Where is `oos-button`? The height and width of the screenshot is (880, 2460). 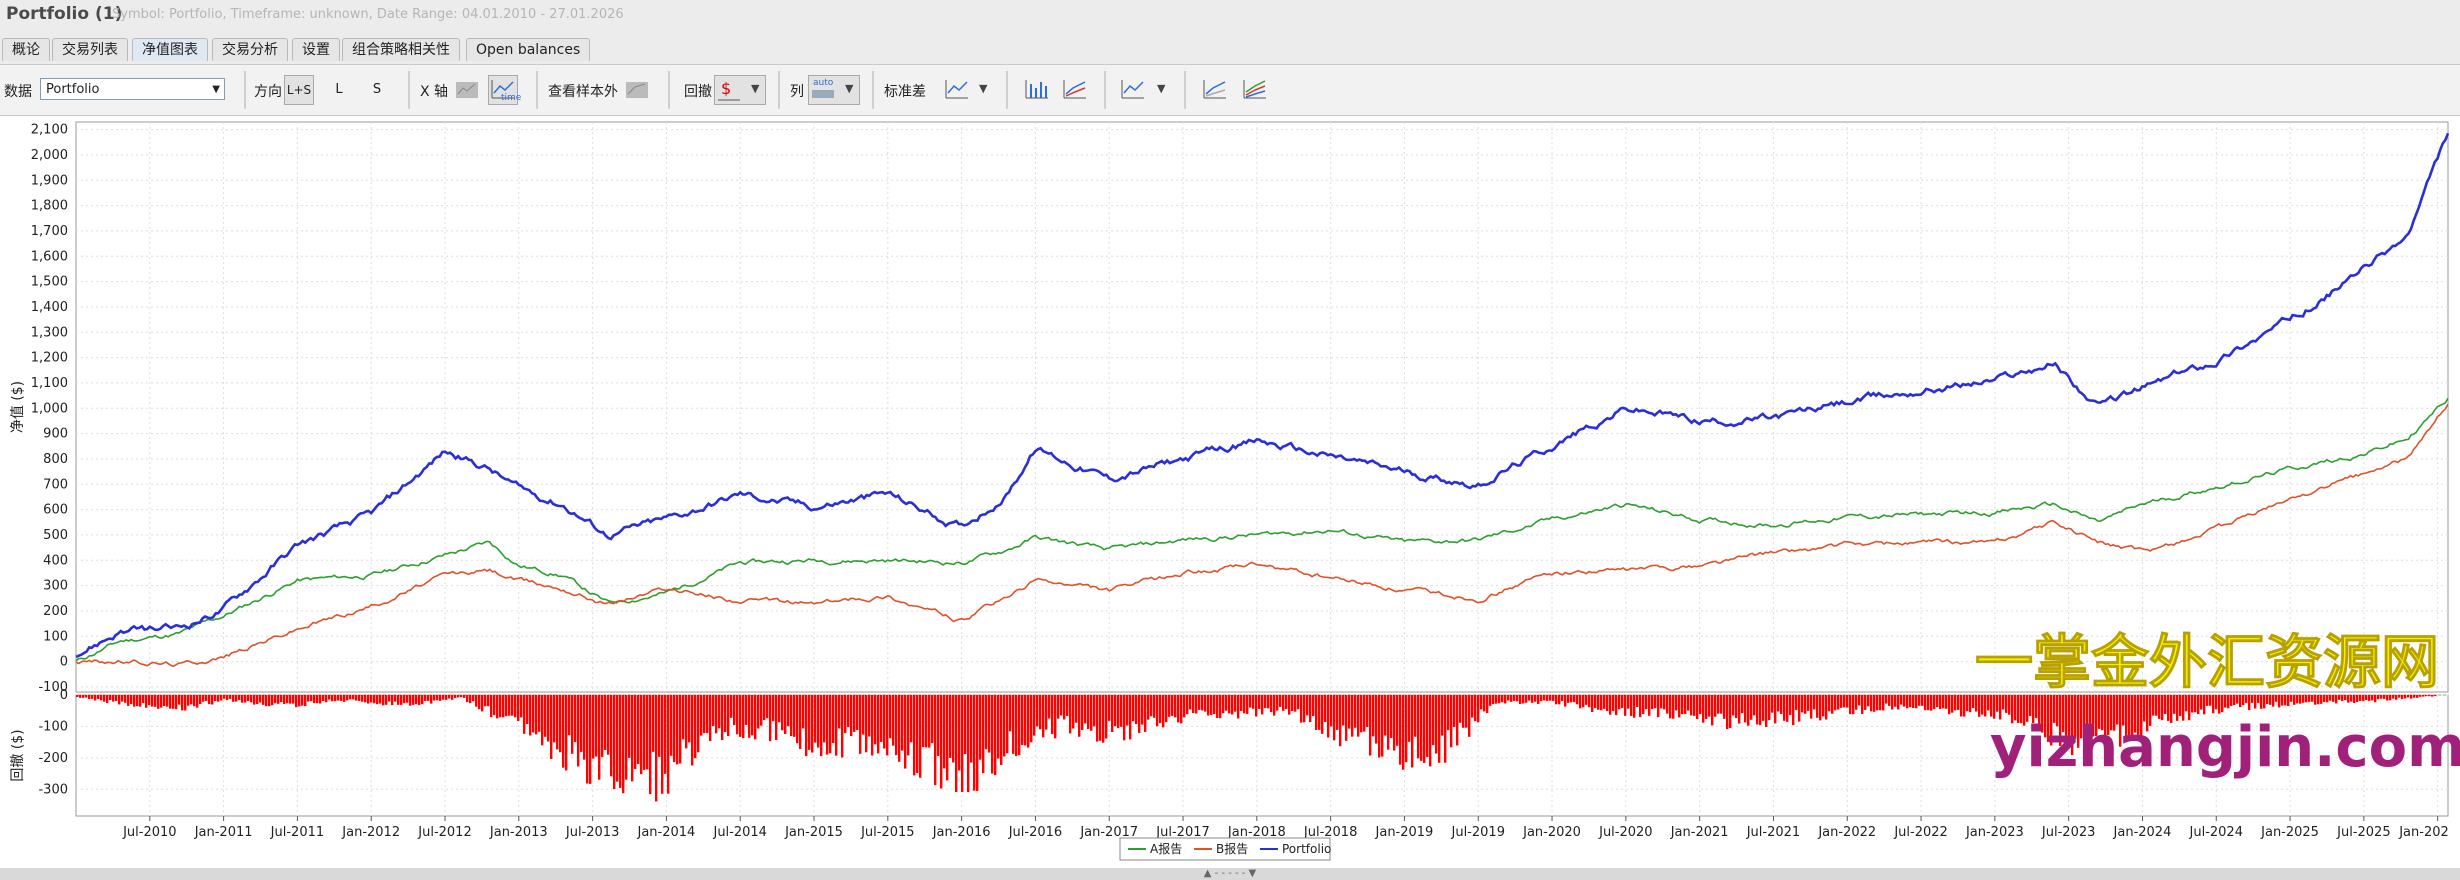 oos-button is located at coordinates (637, 90).